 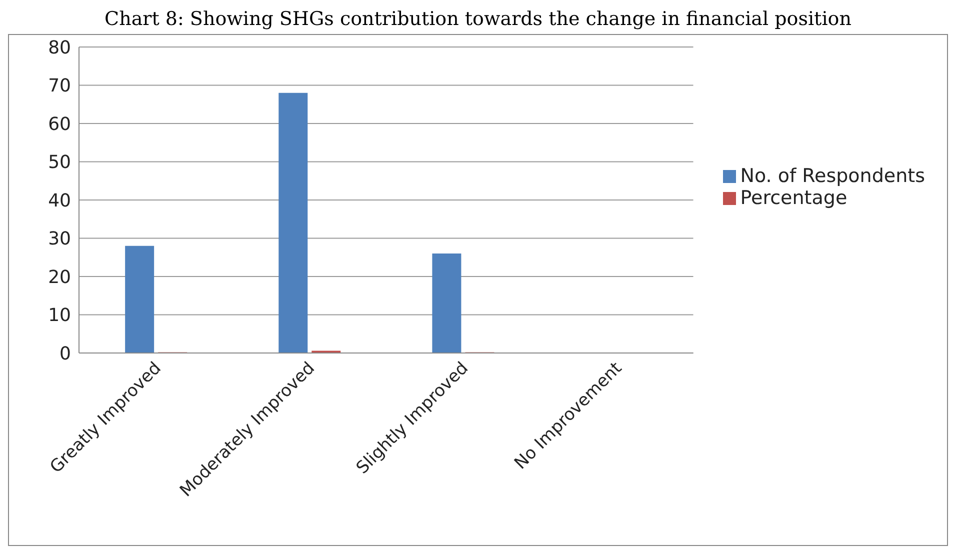 I want to click on y-tick-label: 10, so click(x=59, y=315).